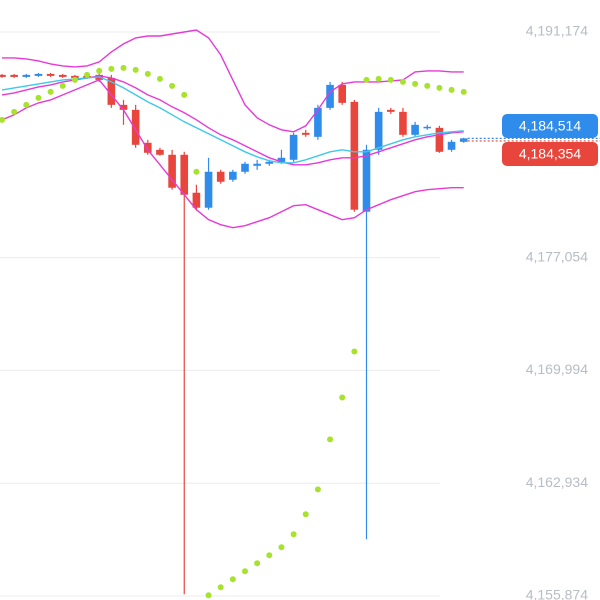 The image size is (600, 600). I want to click on y-tick-label: 4,177,054, so click(557, 256).